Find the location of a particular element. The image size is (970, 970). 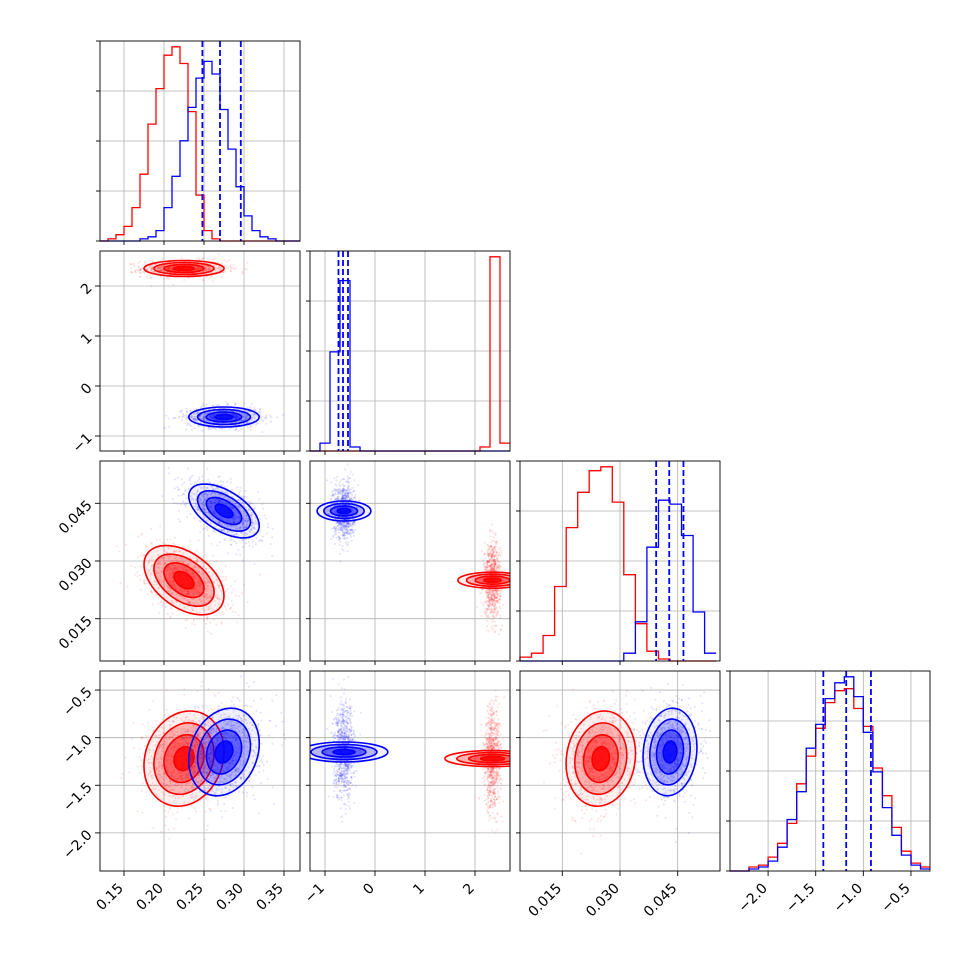

y-tick-label-1-1: 0 is located at coordinates (87, 389).